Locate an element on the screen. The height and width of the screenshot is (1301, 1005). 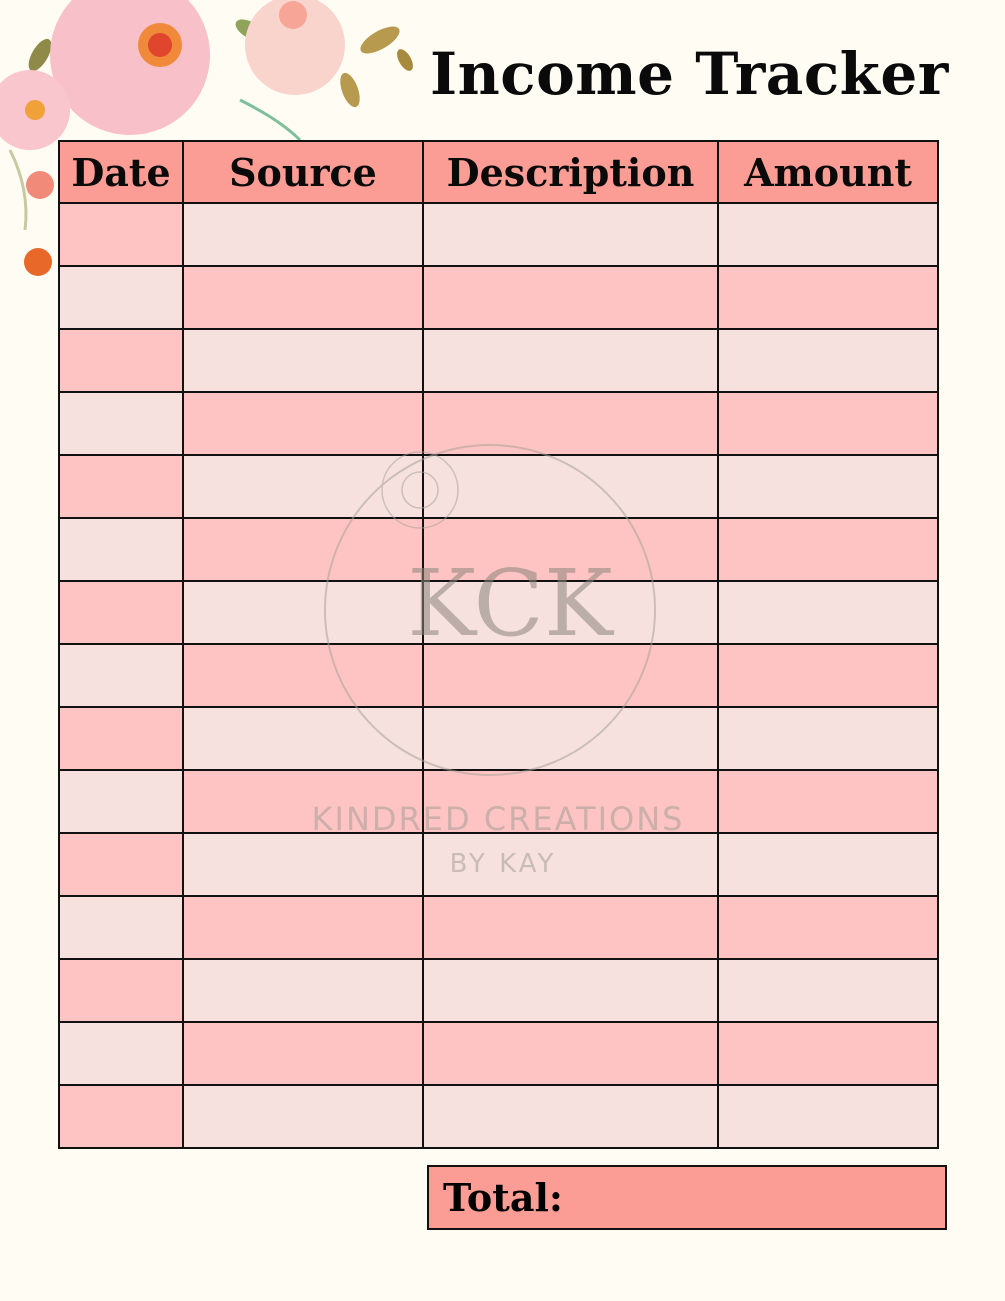
column-header-date: Date is located at coordinates (121, 172).